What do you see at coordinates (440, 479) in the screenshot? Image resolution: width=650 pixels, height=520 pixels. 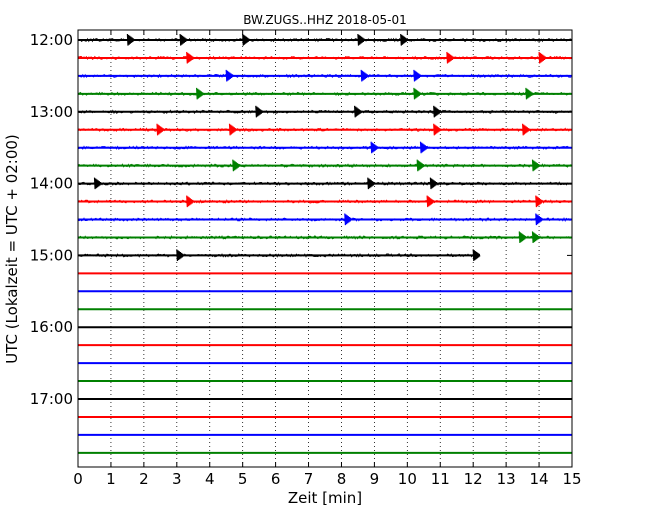 I see `x-tick-label: 11` at bounding box center [440, 479].